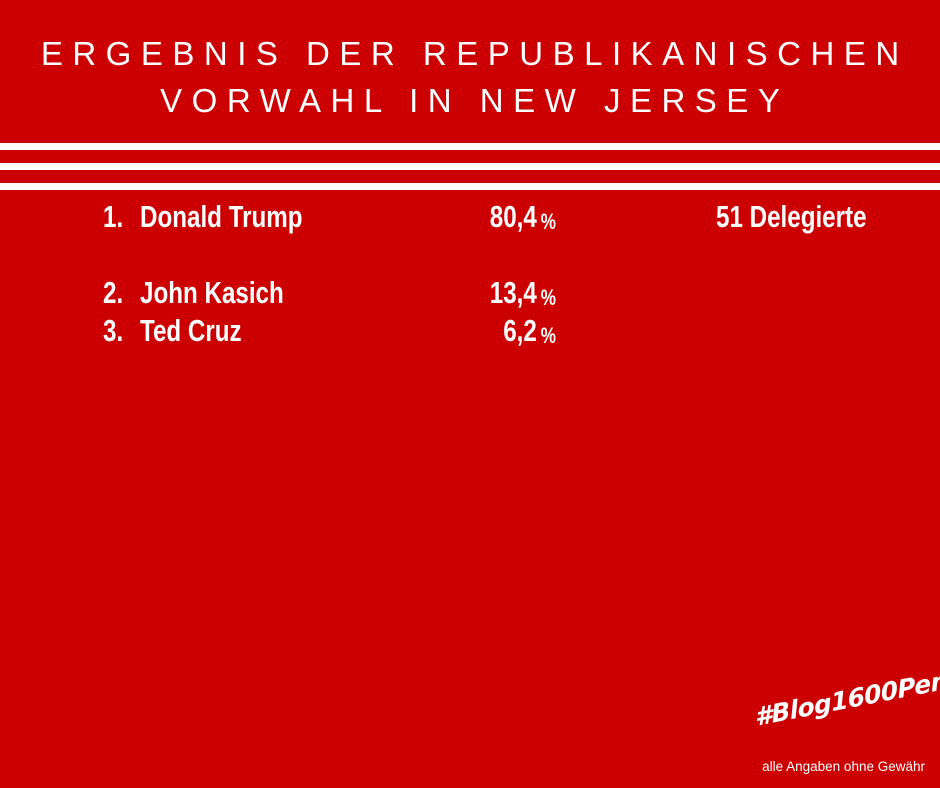 The image size is (940, 788). What do you see at coordinates (475, 100) in the screenshot?
I see `title-line-2: VORWAHL IN NEW JERSEY` at bounding box center [475, 100].